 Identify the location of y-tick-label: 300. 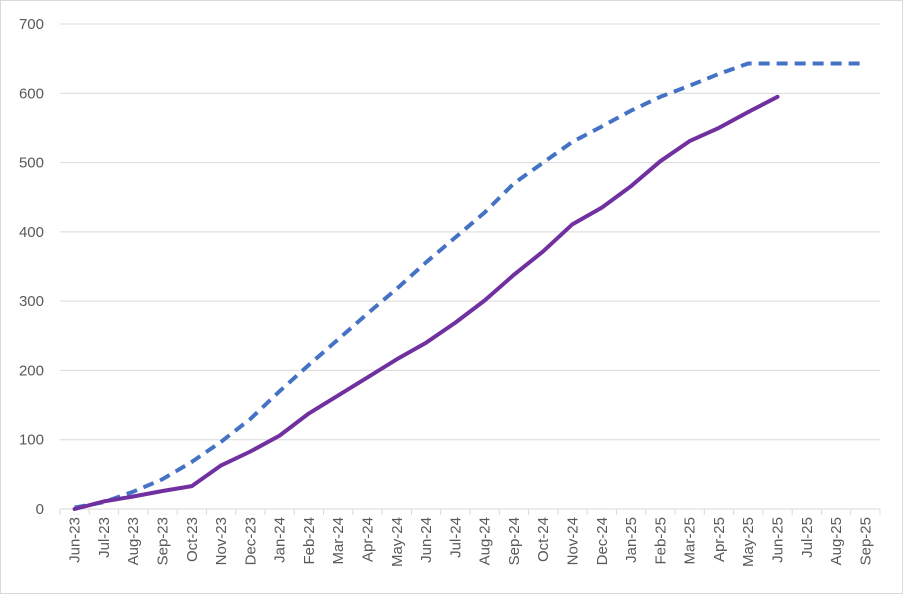
(31, 301).